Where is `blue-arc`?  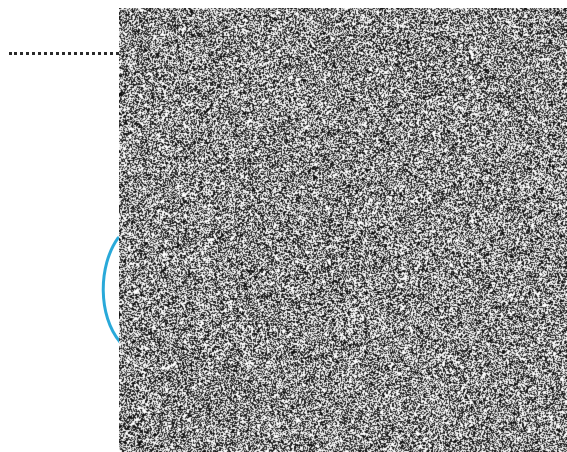 blue-arc is located at coordinates (111, 290).